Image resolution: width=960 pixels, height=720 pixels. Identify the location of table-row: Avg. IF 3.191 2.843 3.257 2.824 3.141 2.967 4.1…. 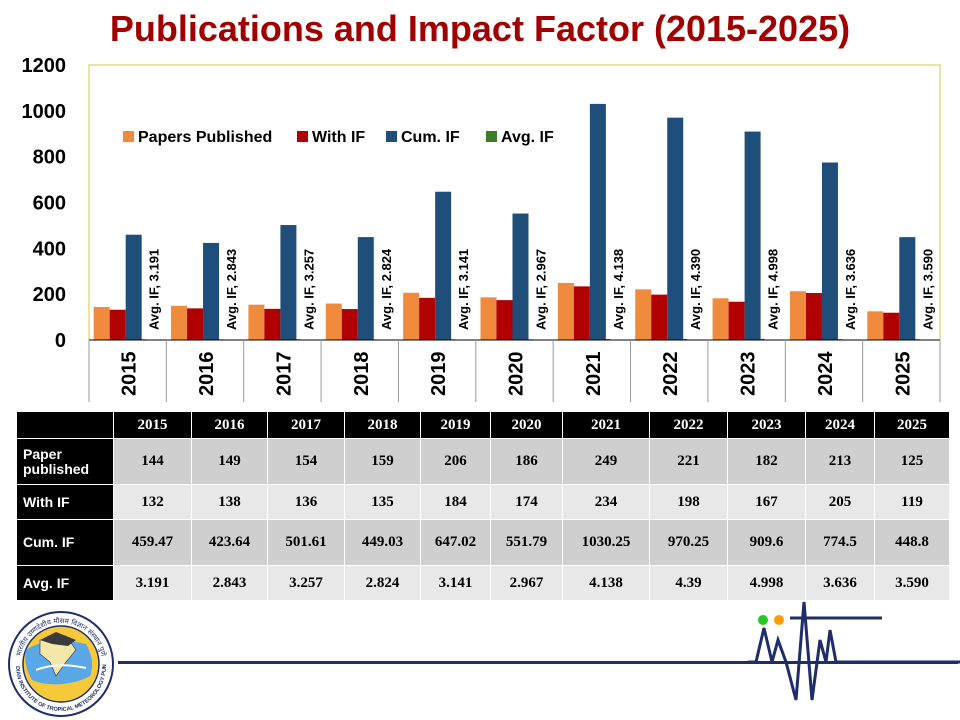
(483, 583).